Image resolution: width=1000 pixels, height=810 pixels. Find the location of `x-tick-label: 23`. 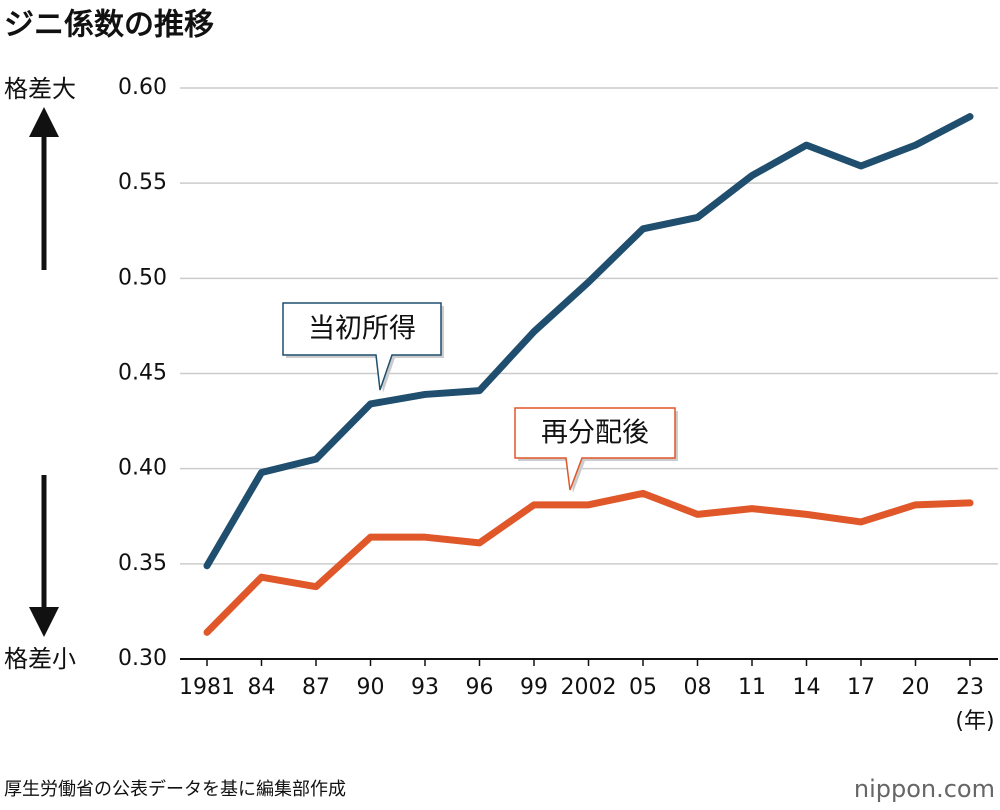

x-tick-label: 23 is located at coordinates (970, 687).